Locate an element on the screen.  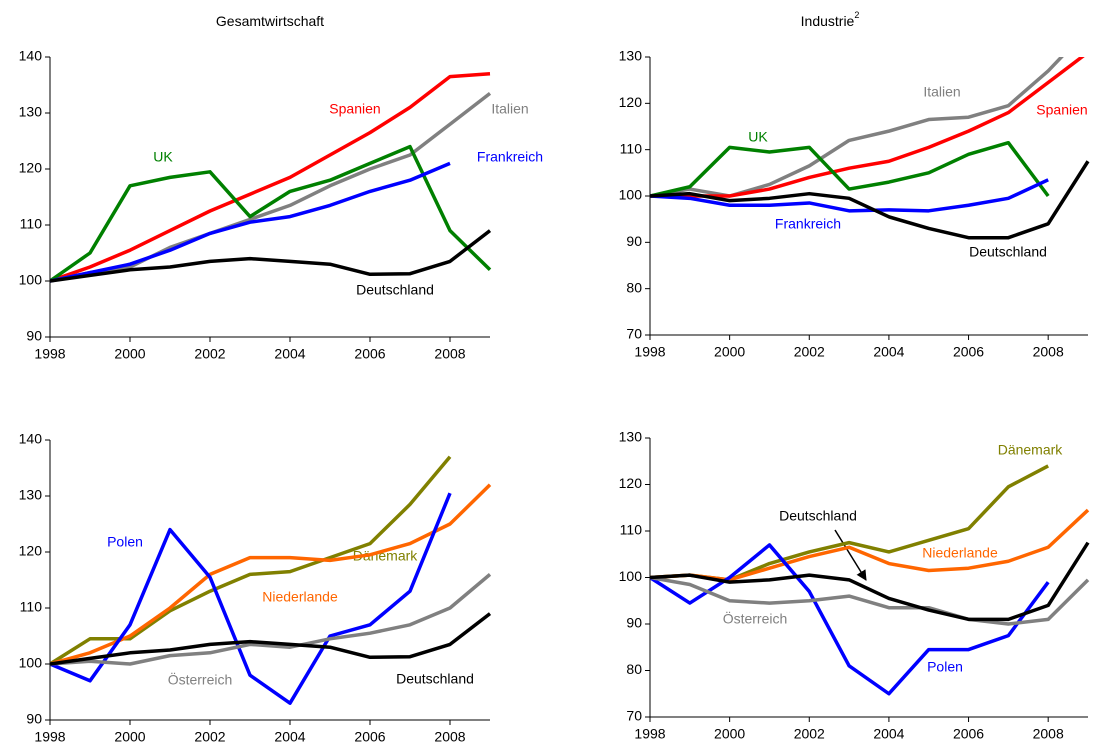
chart-title-superscript: 2 is located at coordinates (856, 15).